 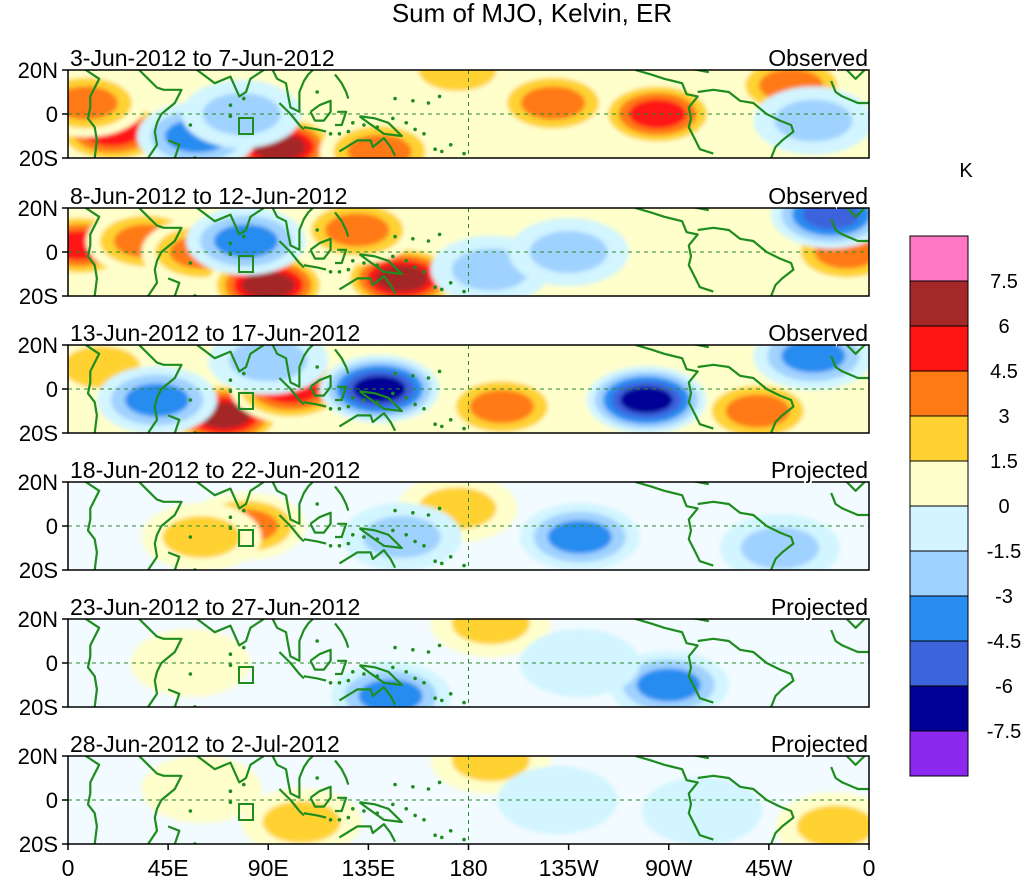 What do you see at coordinates (468, 868) in the screenshot?
I see `x-tick-label: 180` at bounding box center [468, 868].